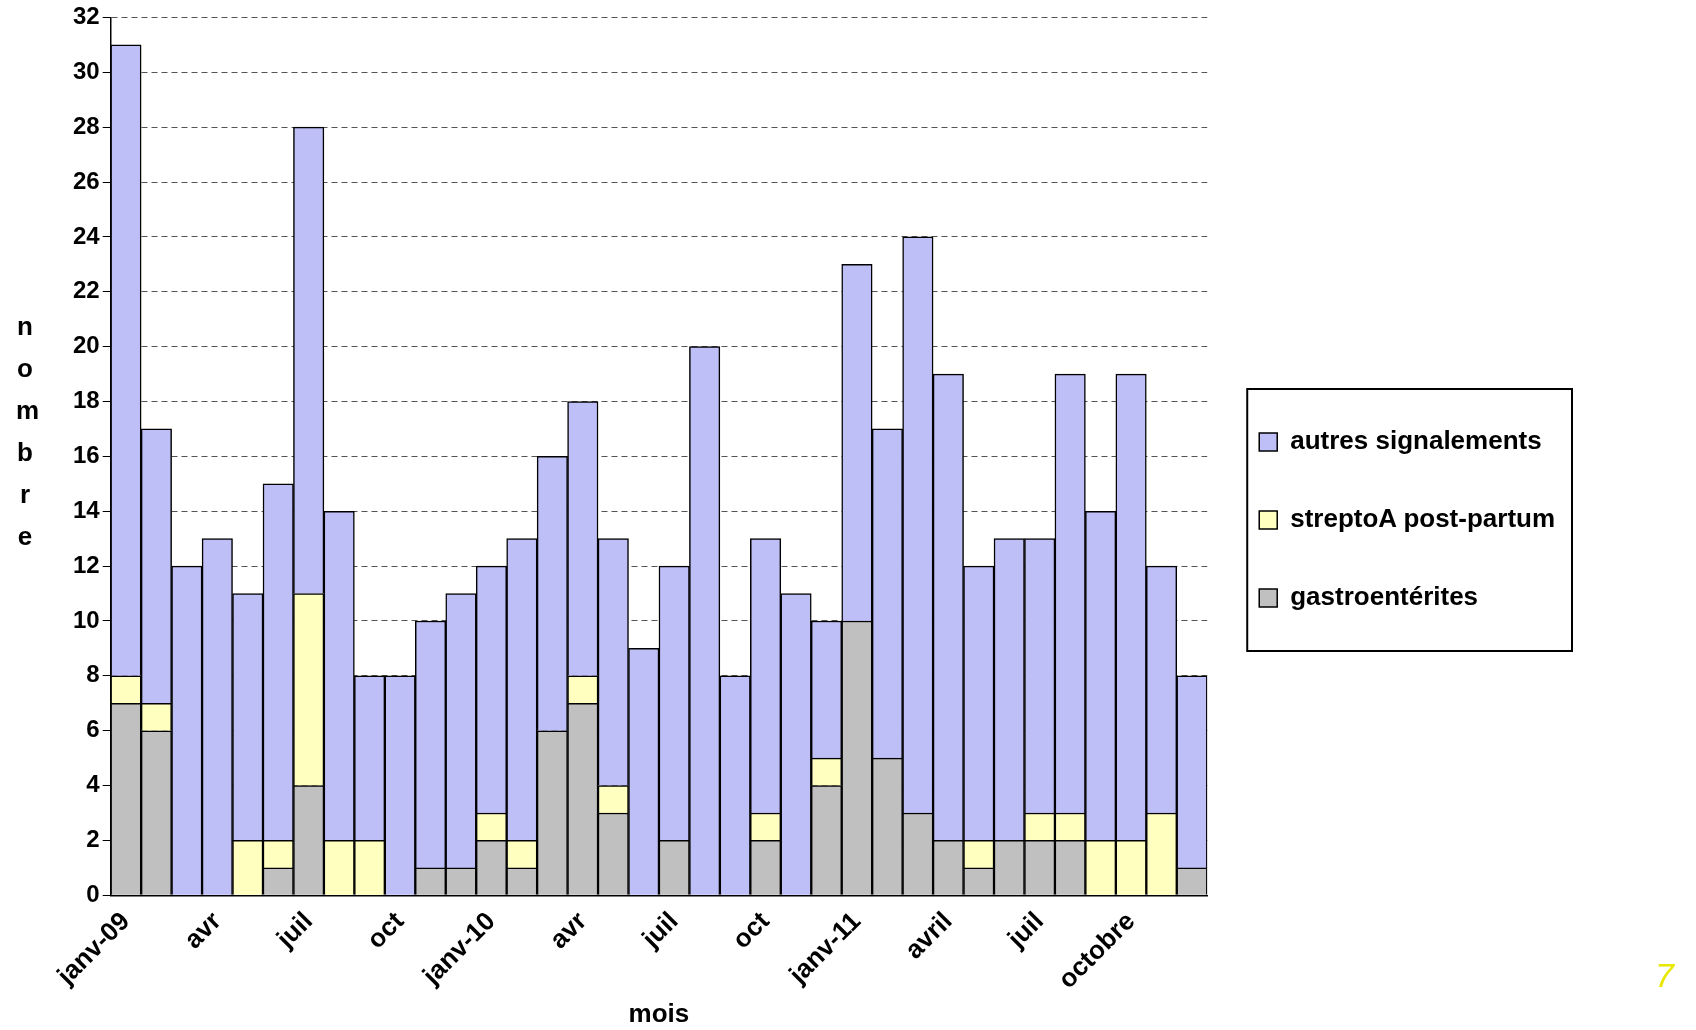 The image size is (1696, 1030). I want to click on y-tick-label: 20, so click(86, 345).